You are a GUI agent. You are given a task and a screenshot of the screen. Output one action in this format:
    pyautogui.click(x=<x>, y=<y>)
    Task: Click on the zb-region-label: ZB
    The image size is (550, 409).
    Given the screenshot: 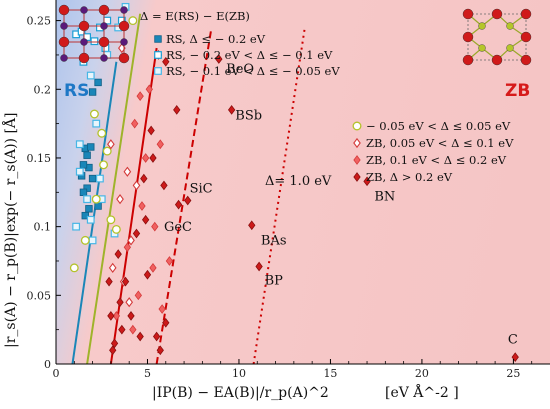 What is the action you would take?
    pyautogui.click(x=517, y=91)
    